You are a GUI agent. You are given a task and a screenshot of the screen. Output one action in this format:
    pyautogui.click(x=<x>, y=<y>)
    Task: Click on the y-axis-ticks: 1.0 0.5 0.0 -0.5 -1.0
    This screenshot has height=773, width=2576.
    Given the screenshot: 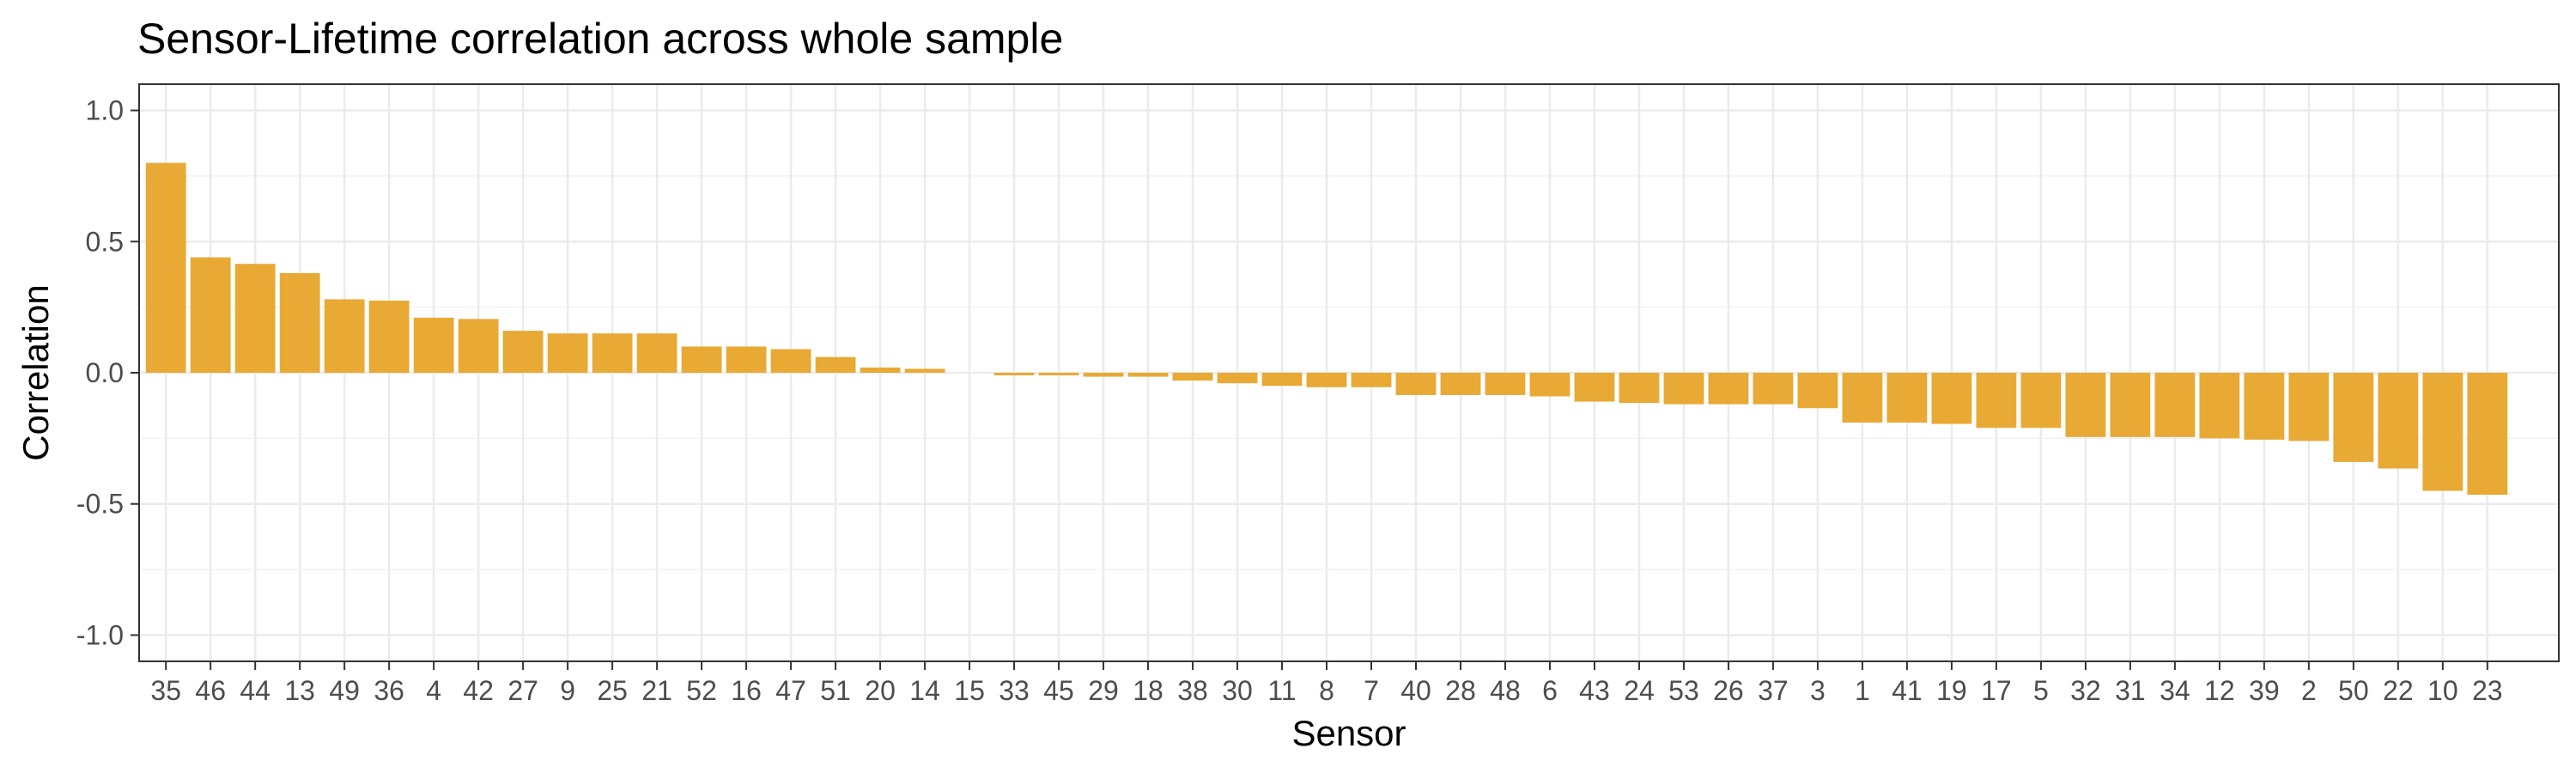 What is the action you would take?
    pyautogui.click(x=107, y=372)
    